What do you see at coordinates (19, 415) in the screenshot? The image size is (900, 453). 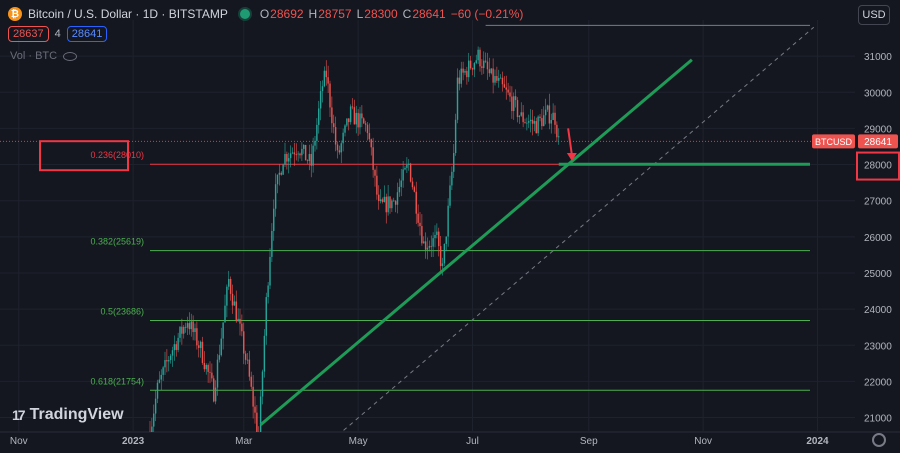 I see `tradingview-mark-icon: 17` at bounding box center [19, 415].